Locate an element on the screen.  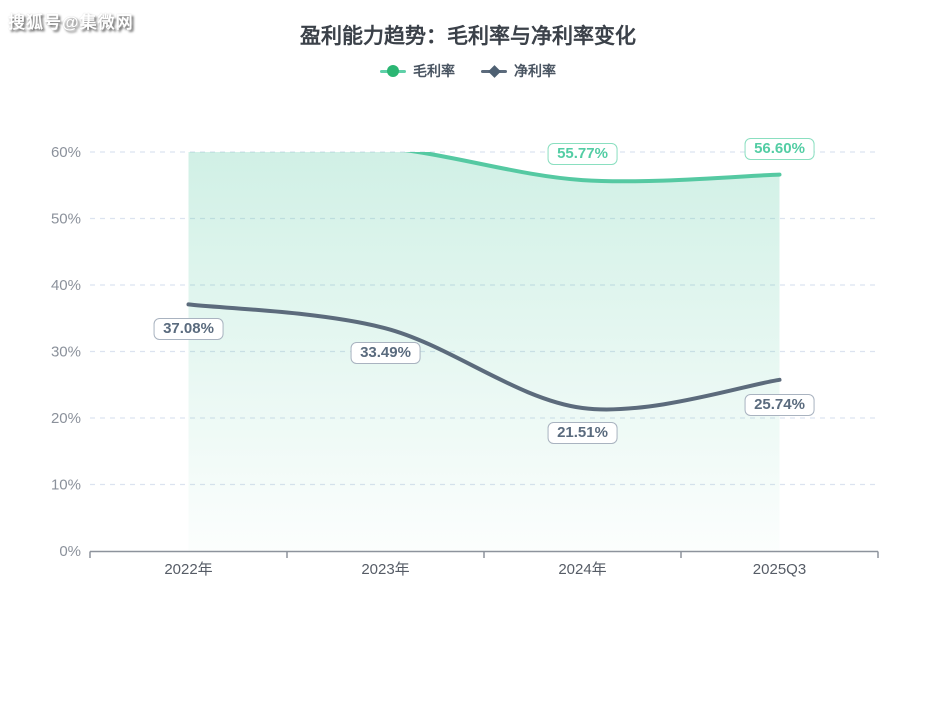
y-axis-tick-label: 60% is located at coordinates (66, 152).